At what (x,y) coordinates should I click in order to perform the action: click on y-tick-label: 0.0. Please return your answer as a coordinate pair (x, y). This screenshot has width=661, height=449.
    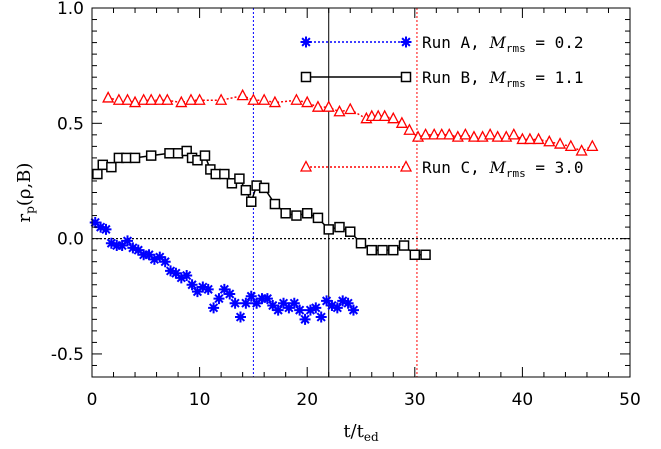
    Looking at the image, I should click on (70, 240).